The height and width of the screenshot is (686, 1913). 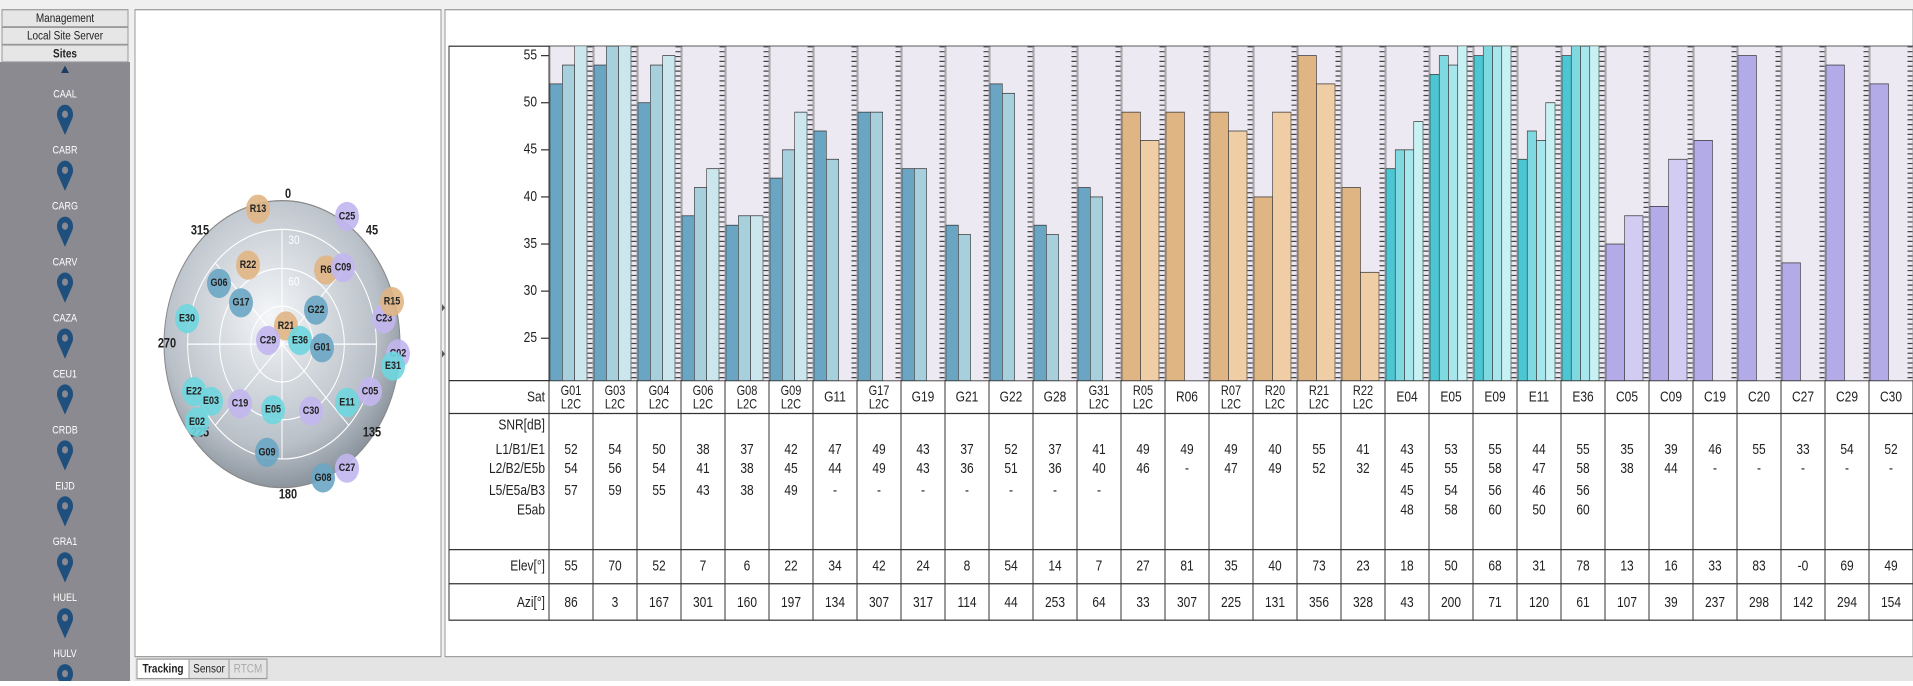 I want to click on elev-value: 55, so click(x=570, y=565).